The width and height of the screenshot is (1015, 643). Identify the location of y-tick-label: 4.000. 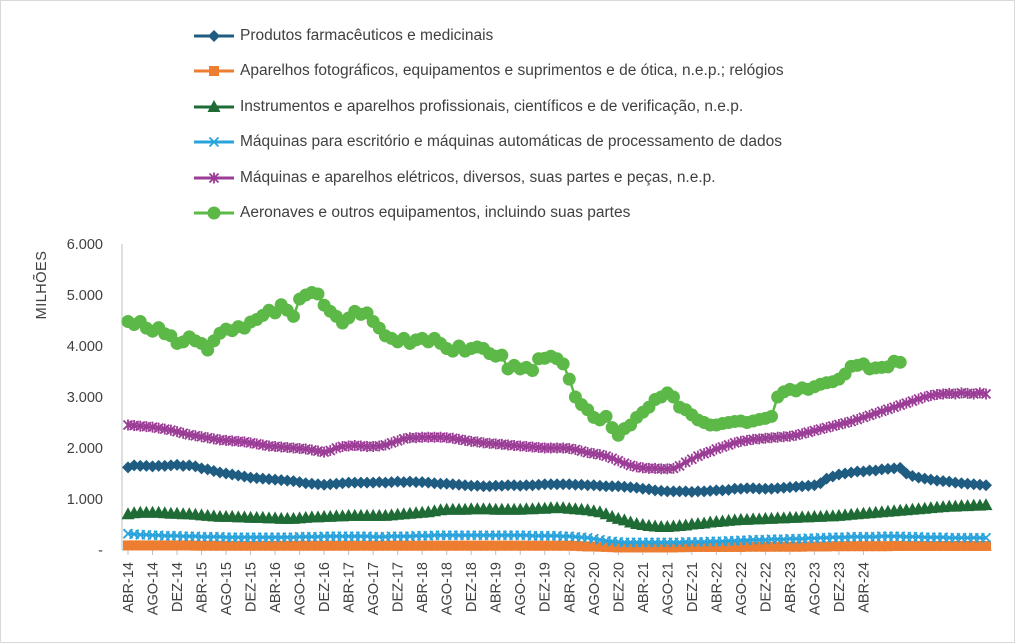
(85, 347).